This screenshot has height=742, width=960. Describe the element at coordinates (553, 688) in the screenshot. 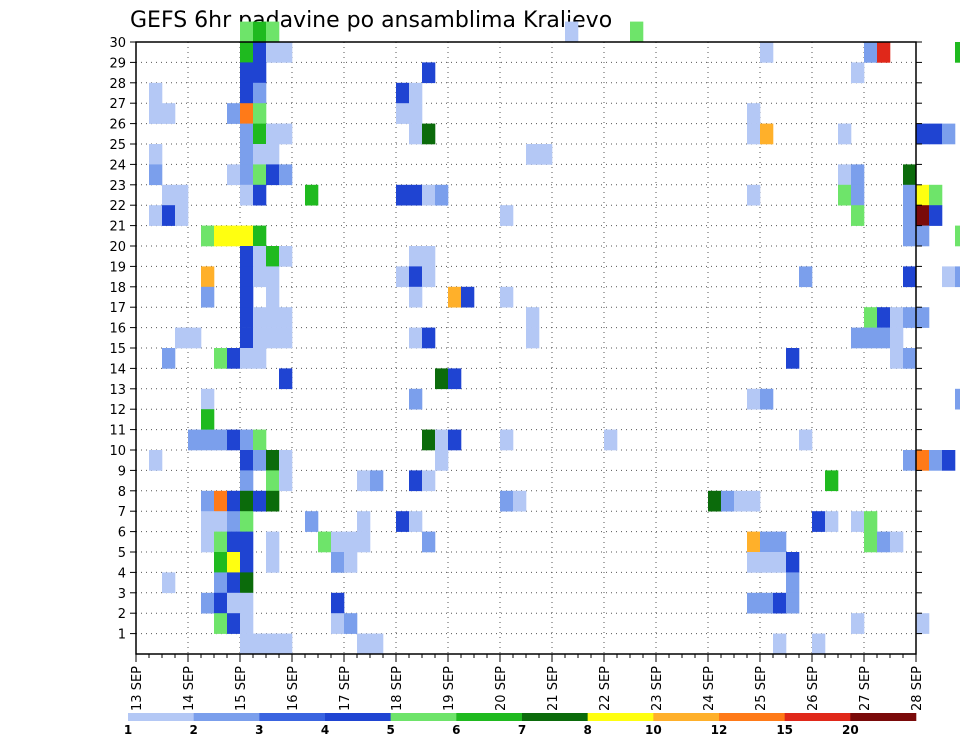

I see `x-tick-label: 21 SEP` at that location.